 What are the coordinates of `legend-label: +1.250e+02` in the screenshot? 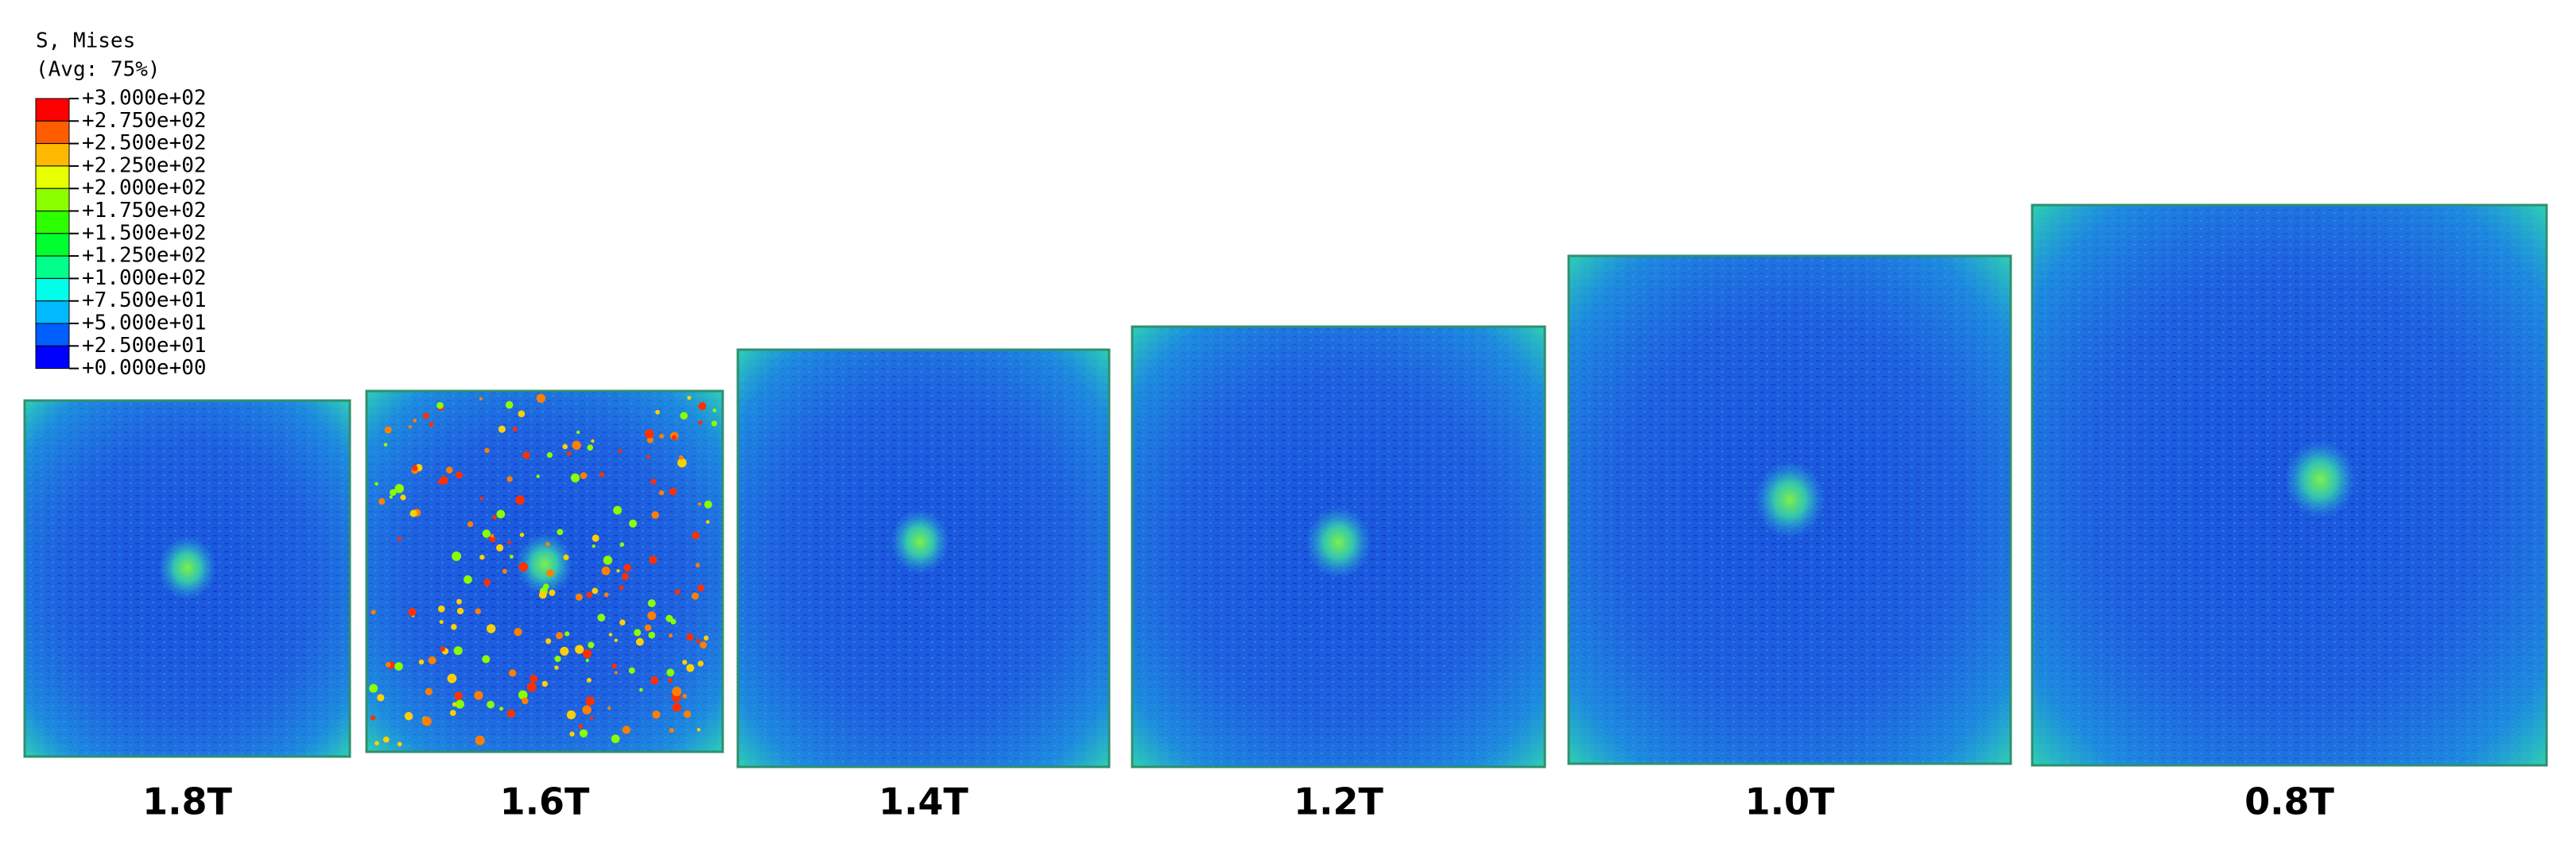 It's located at (145, 256).